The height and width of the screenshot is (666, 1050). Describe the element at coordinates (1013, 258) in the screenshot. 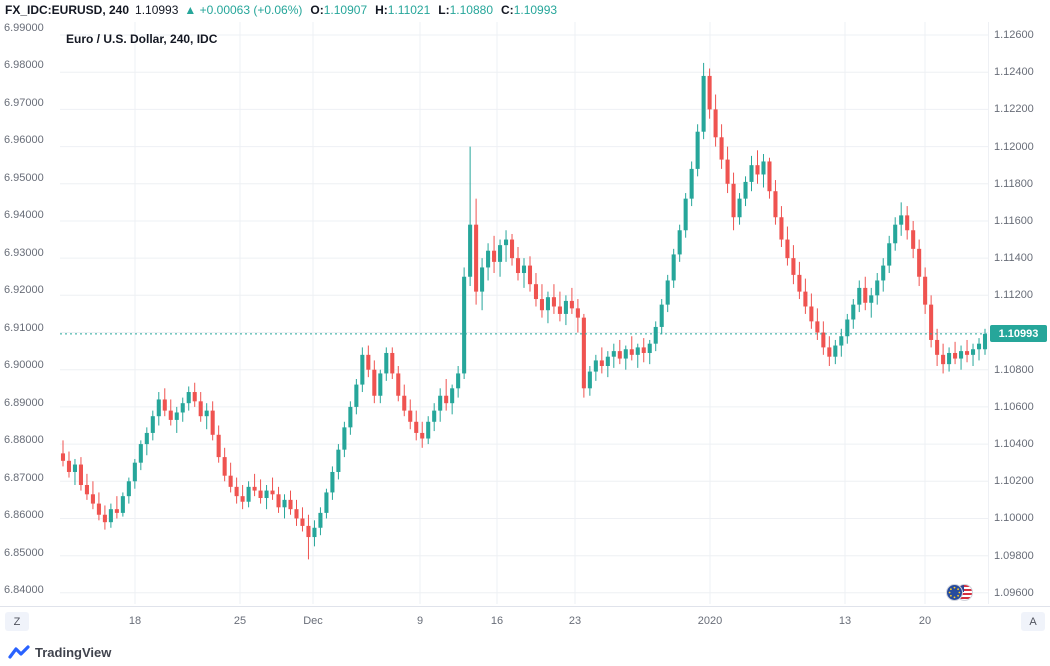

I see `right-axis-label: 1.11400` at that location.